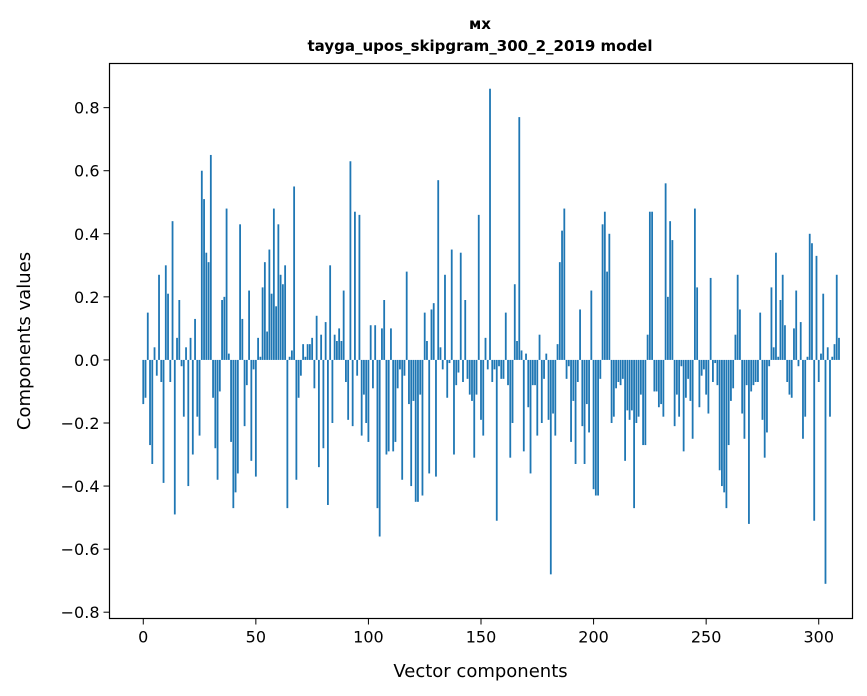  What do you see at coordinates (593, 637) in the screenshot?
I see `x-tick-label: 200` at bounding box center [593, 637].